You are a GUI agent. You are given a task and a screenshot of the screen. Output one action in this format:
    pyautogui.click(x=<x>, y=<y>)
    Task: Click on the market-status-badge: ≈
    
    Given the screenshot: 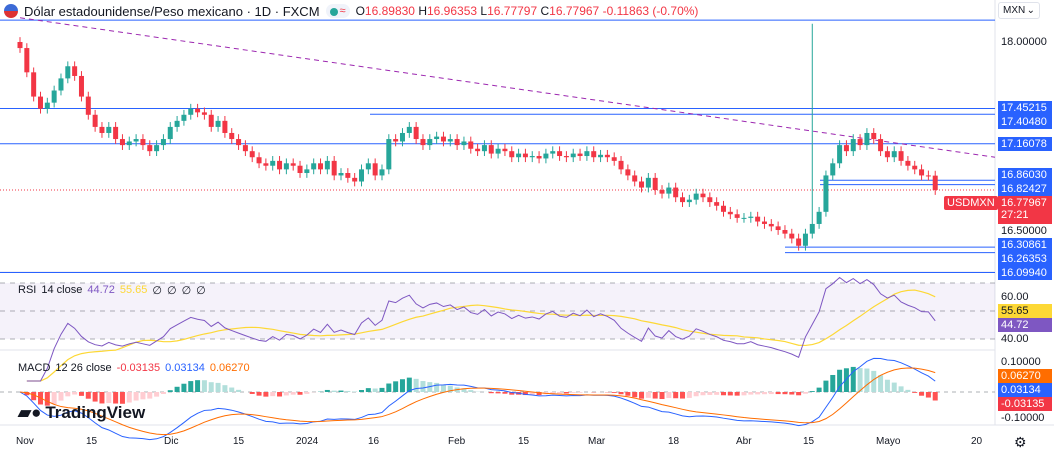 What is the action you would take?
    pyautogui.click(x=337, y=11)
    